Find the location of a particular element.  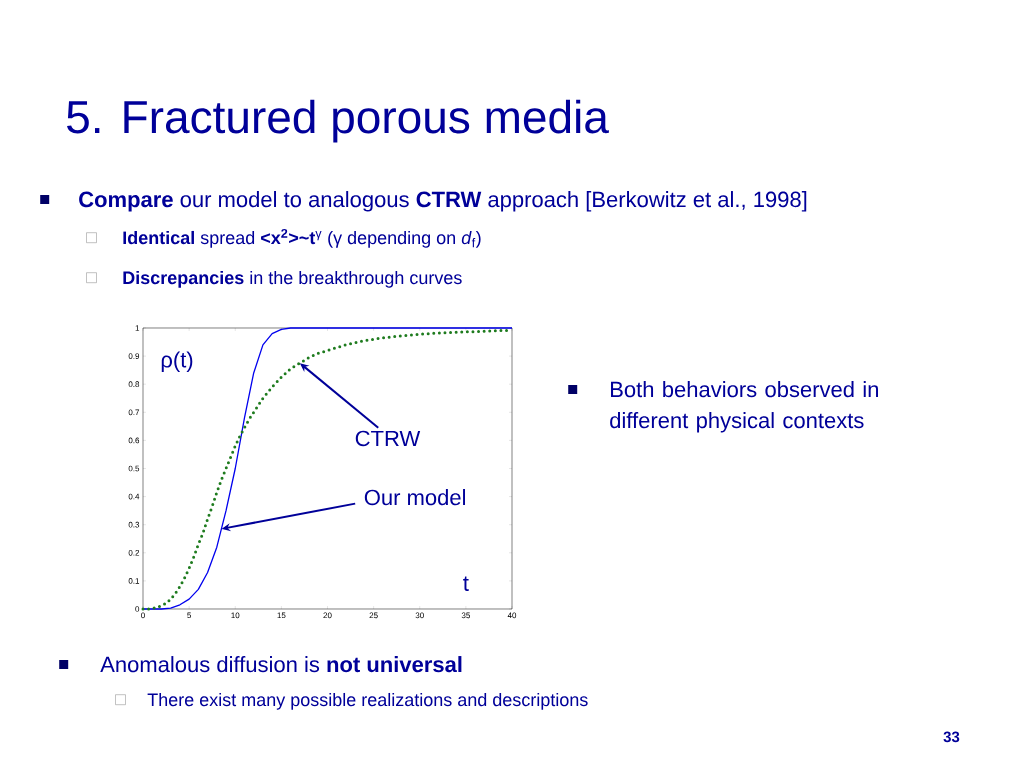

text: Discrepancies in the breakthrough curves is located at coordinates (292, 279).